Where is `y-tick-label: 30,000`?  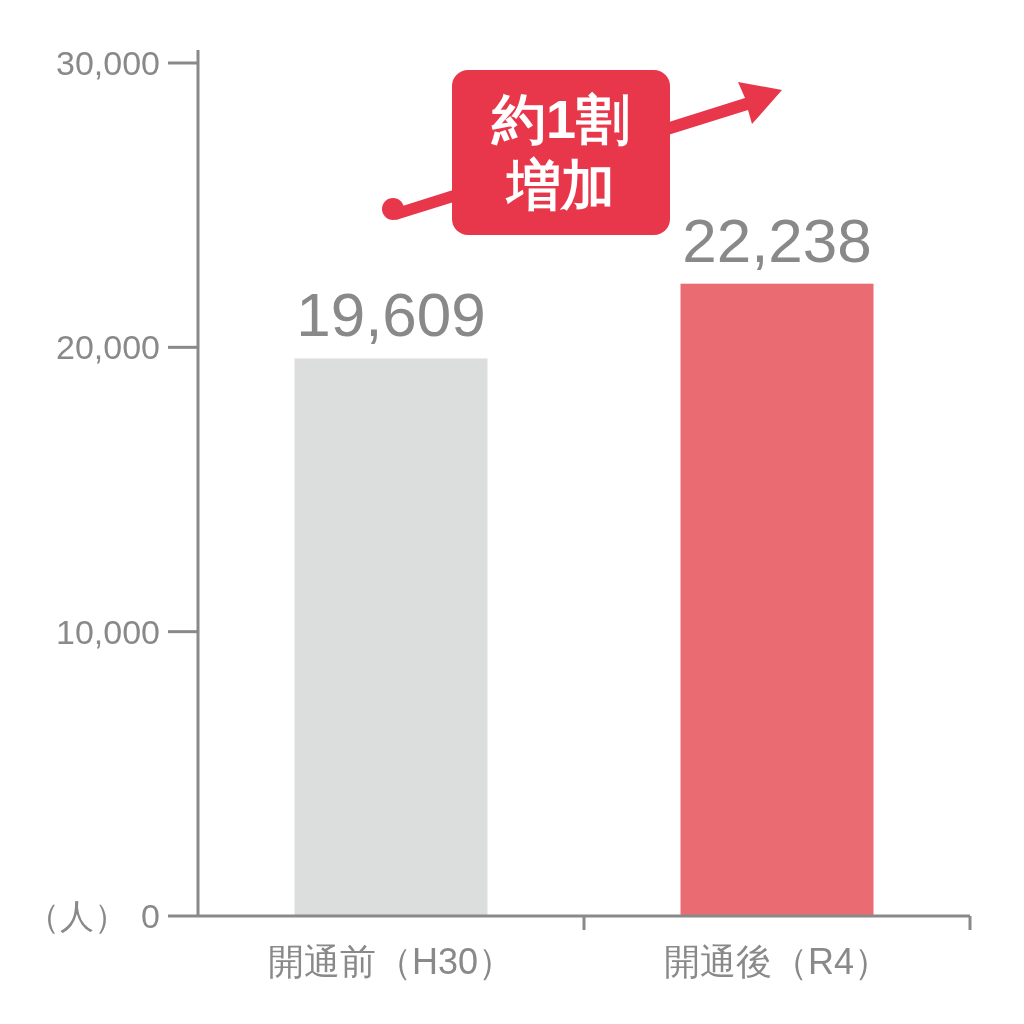 y-tick-label: 30,000 is located at coordinates (108, 63).